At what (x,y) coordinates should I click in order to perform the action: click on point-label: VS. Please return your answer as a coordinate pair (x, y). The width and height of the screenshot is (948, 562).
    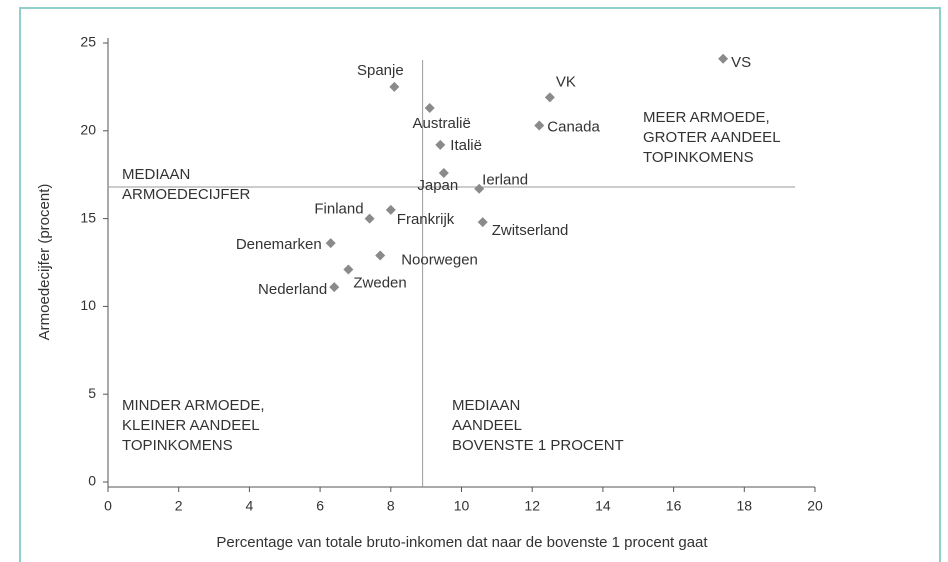
    Looking at the image, I should click on (741, 62).